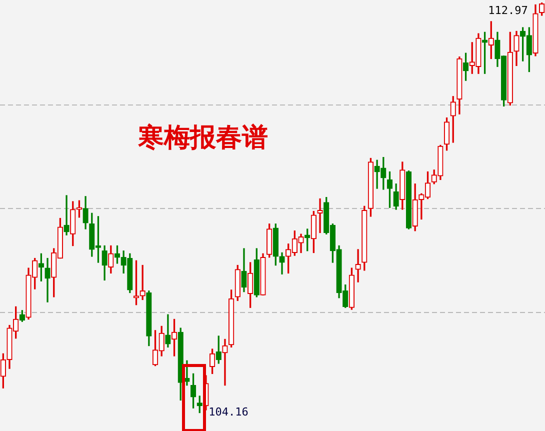  Describe the element at coordinates (508, 10) in the screenshot. I see `annotation: 112.97` at that location.